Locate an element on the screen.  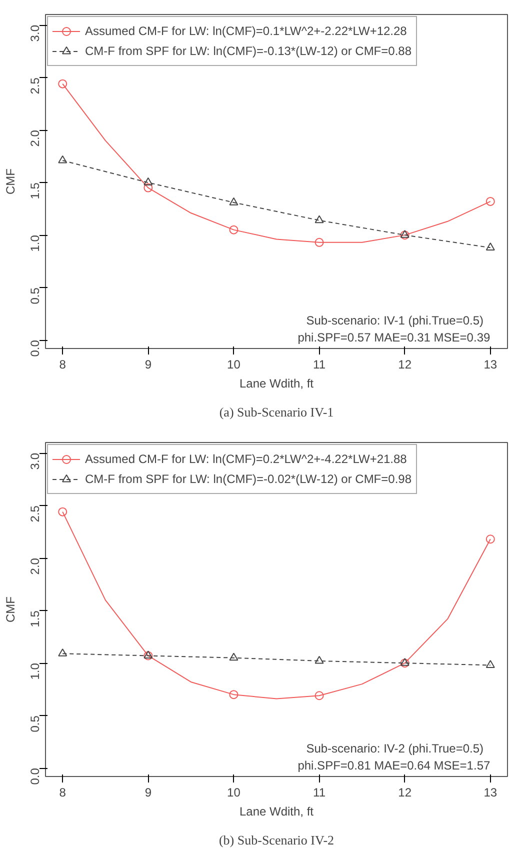
legend-label: CM-F from SPF for LW: ln(CMF)=-0.02*(LW-12) or CMF=0.98 is located at coordinates (248, 479).